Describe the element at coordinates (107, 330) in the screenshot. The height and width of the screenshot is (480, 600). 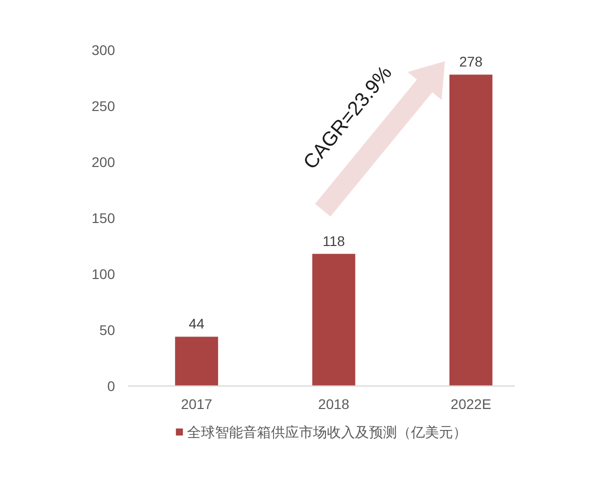
I see `y-tick-label: 50` at that location.